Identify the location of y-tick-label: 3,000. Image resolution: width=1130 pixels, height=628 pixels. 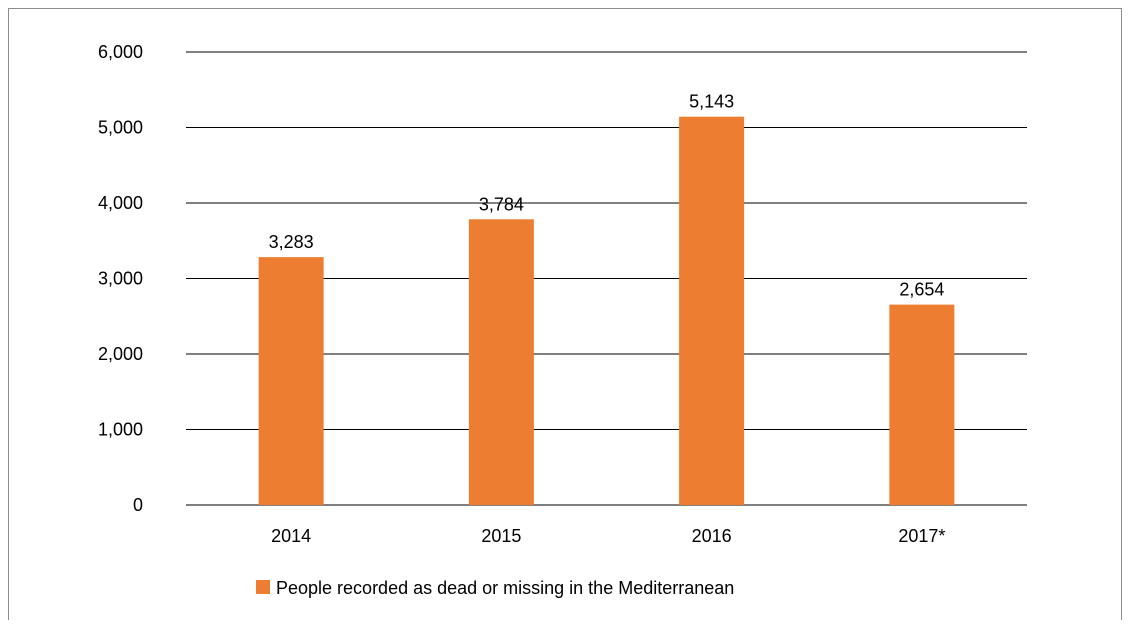
(120, 279).